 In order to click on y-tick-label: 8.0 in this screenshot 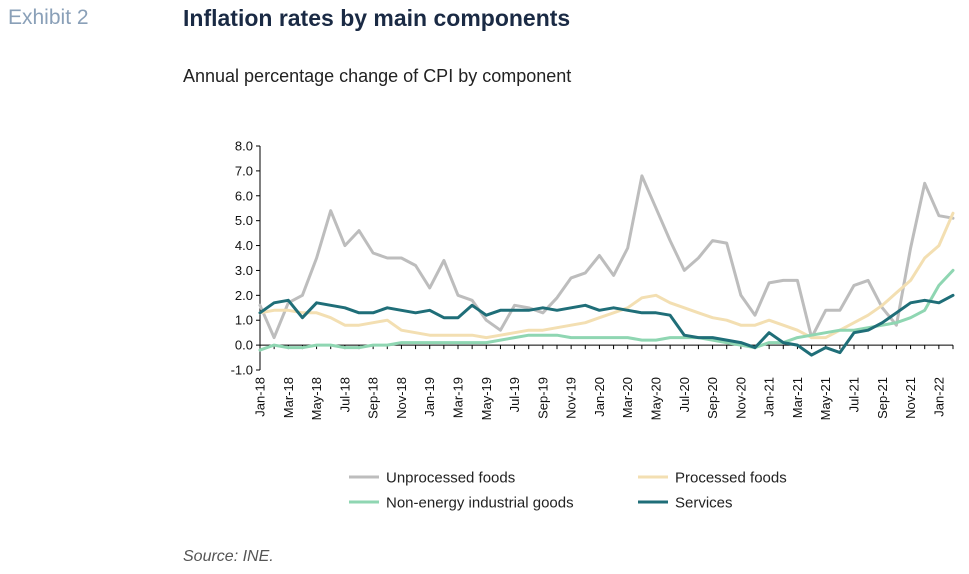, I will do `click(244, 146)`.